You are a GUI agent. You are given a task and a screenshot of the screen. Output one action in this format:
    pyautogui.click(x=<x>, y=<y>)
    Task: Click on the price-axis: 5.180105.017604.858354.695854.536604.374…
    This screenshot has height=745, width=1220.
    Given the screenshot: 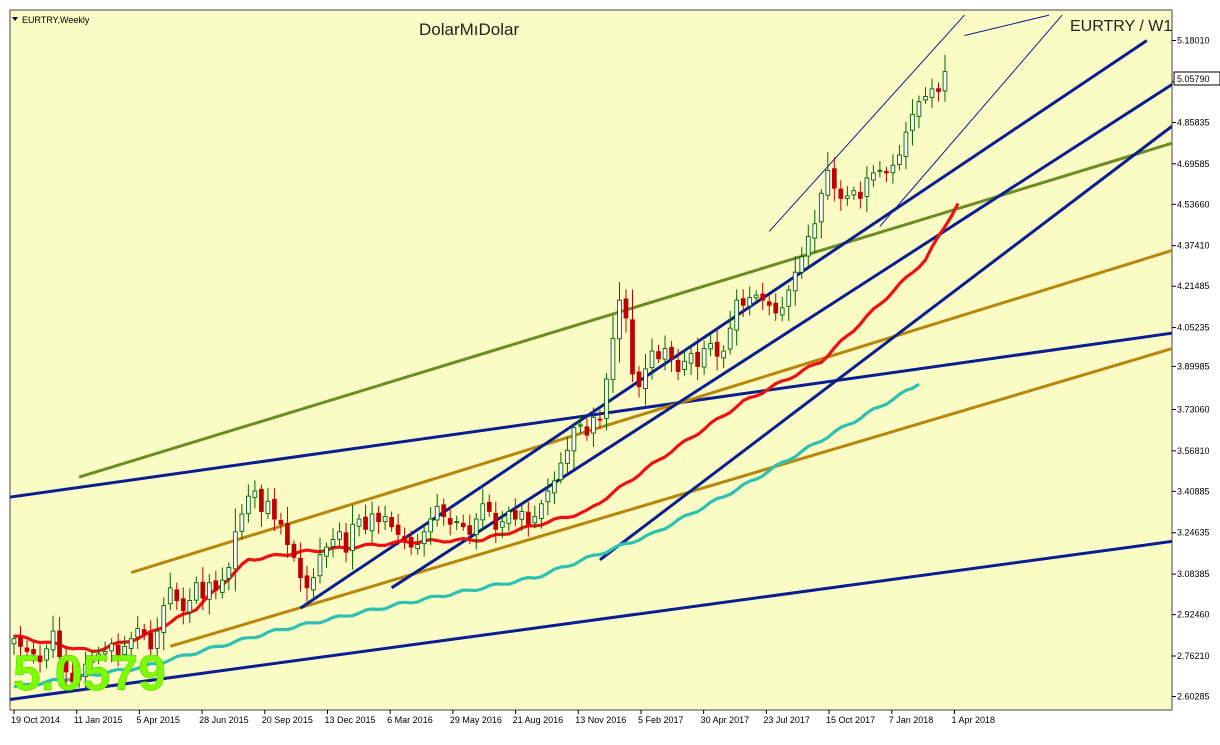 What is the action you would take?
    pyautogui.click(x=1191, y=369)
    